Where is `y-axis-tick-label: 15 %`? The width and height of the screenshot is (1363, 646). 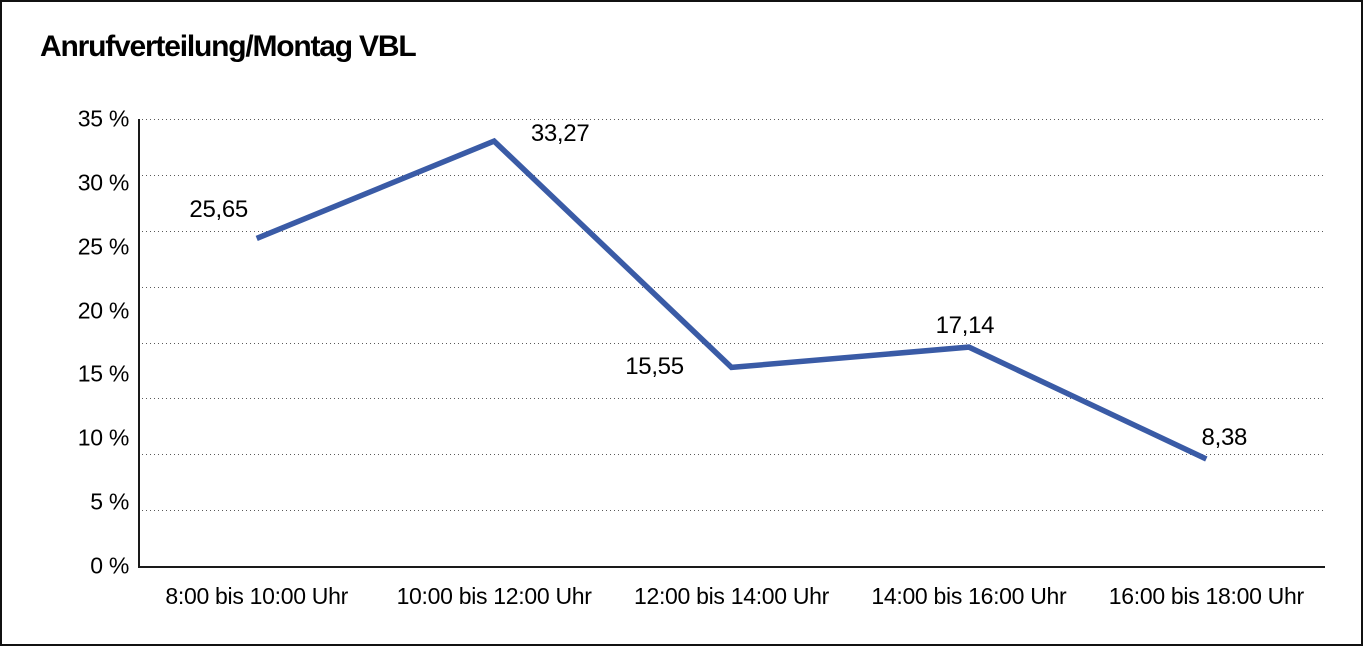
y-axis-tick-label: 15 % is located at coordinates (103, 373).